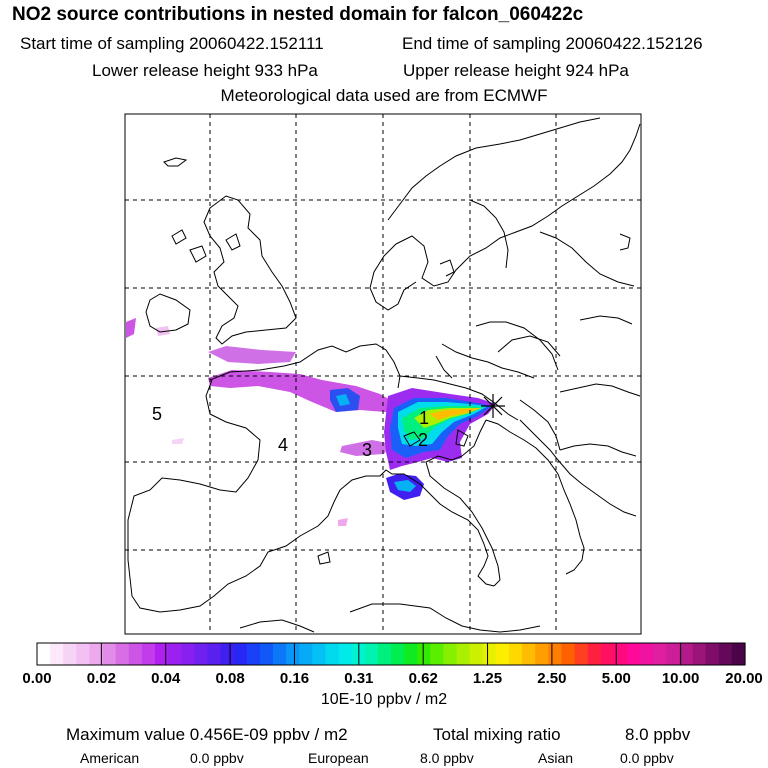 Image resolution: width=768 pixels, height=768 pixels. Describe the element at coordinates (230, 678) in the screenshot. I see `color-scale-tick-label: 0.08` at that location.